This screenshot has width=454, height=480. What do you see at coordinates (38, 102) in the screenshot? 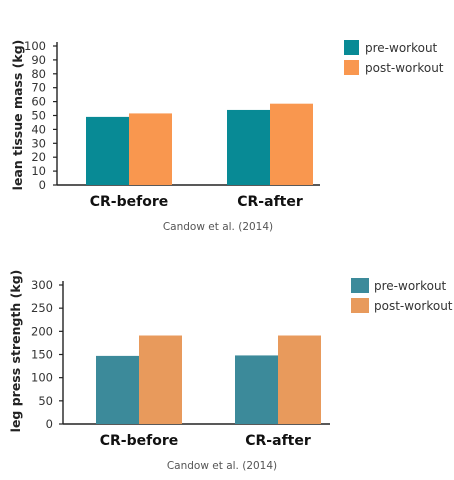
I see `y-tick-label: 60` at bounding box center [38, 102].